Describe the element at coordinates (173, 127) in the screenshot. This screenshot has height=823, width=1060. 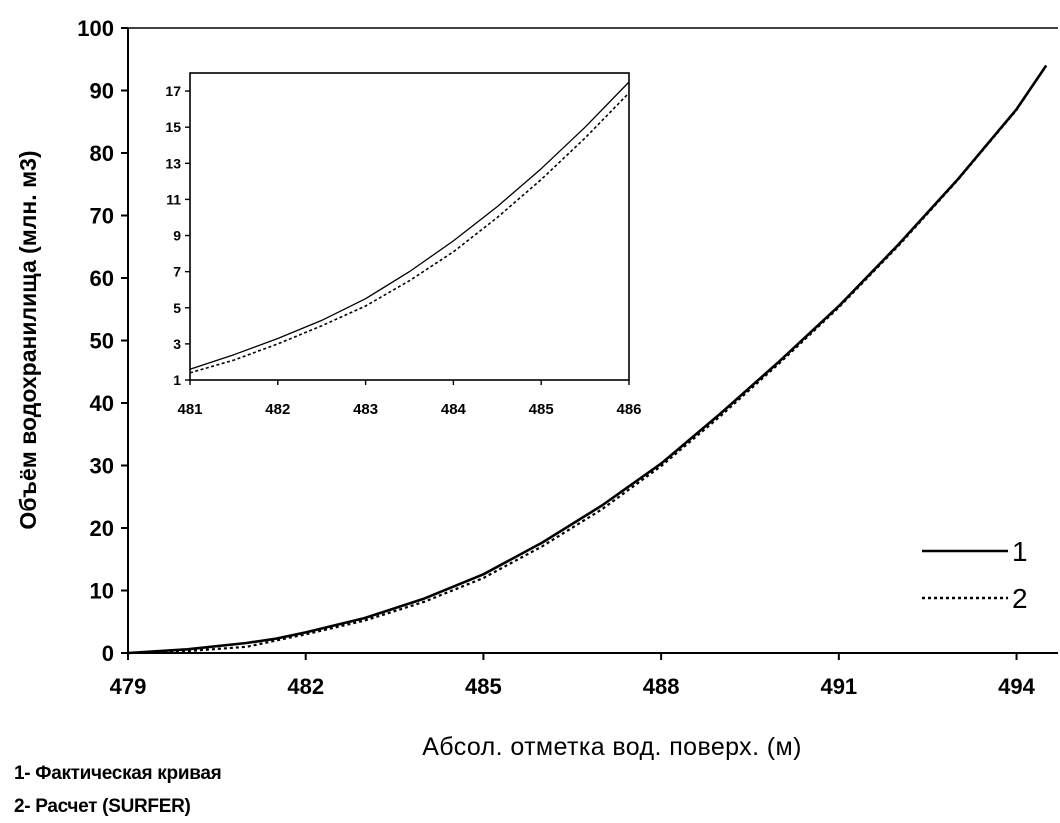
I see `inset-y-tick-label: 15` at that location.